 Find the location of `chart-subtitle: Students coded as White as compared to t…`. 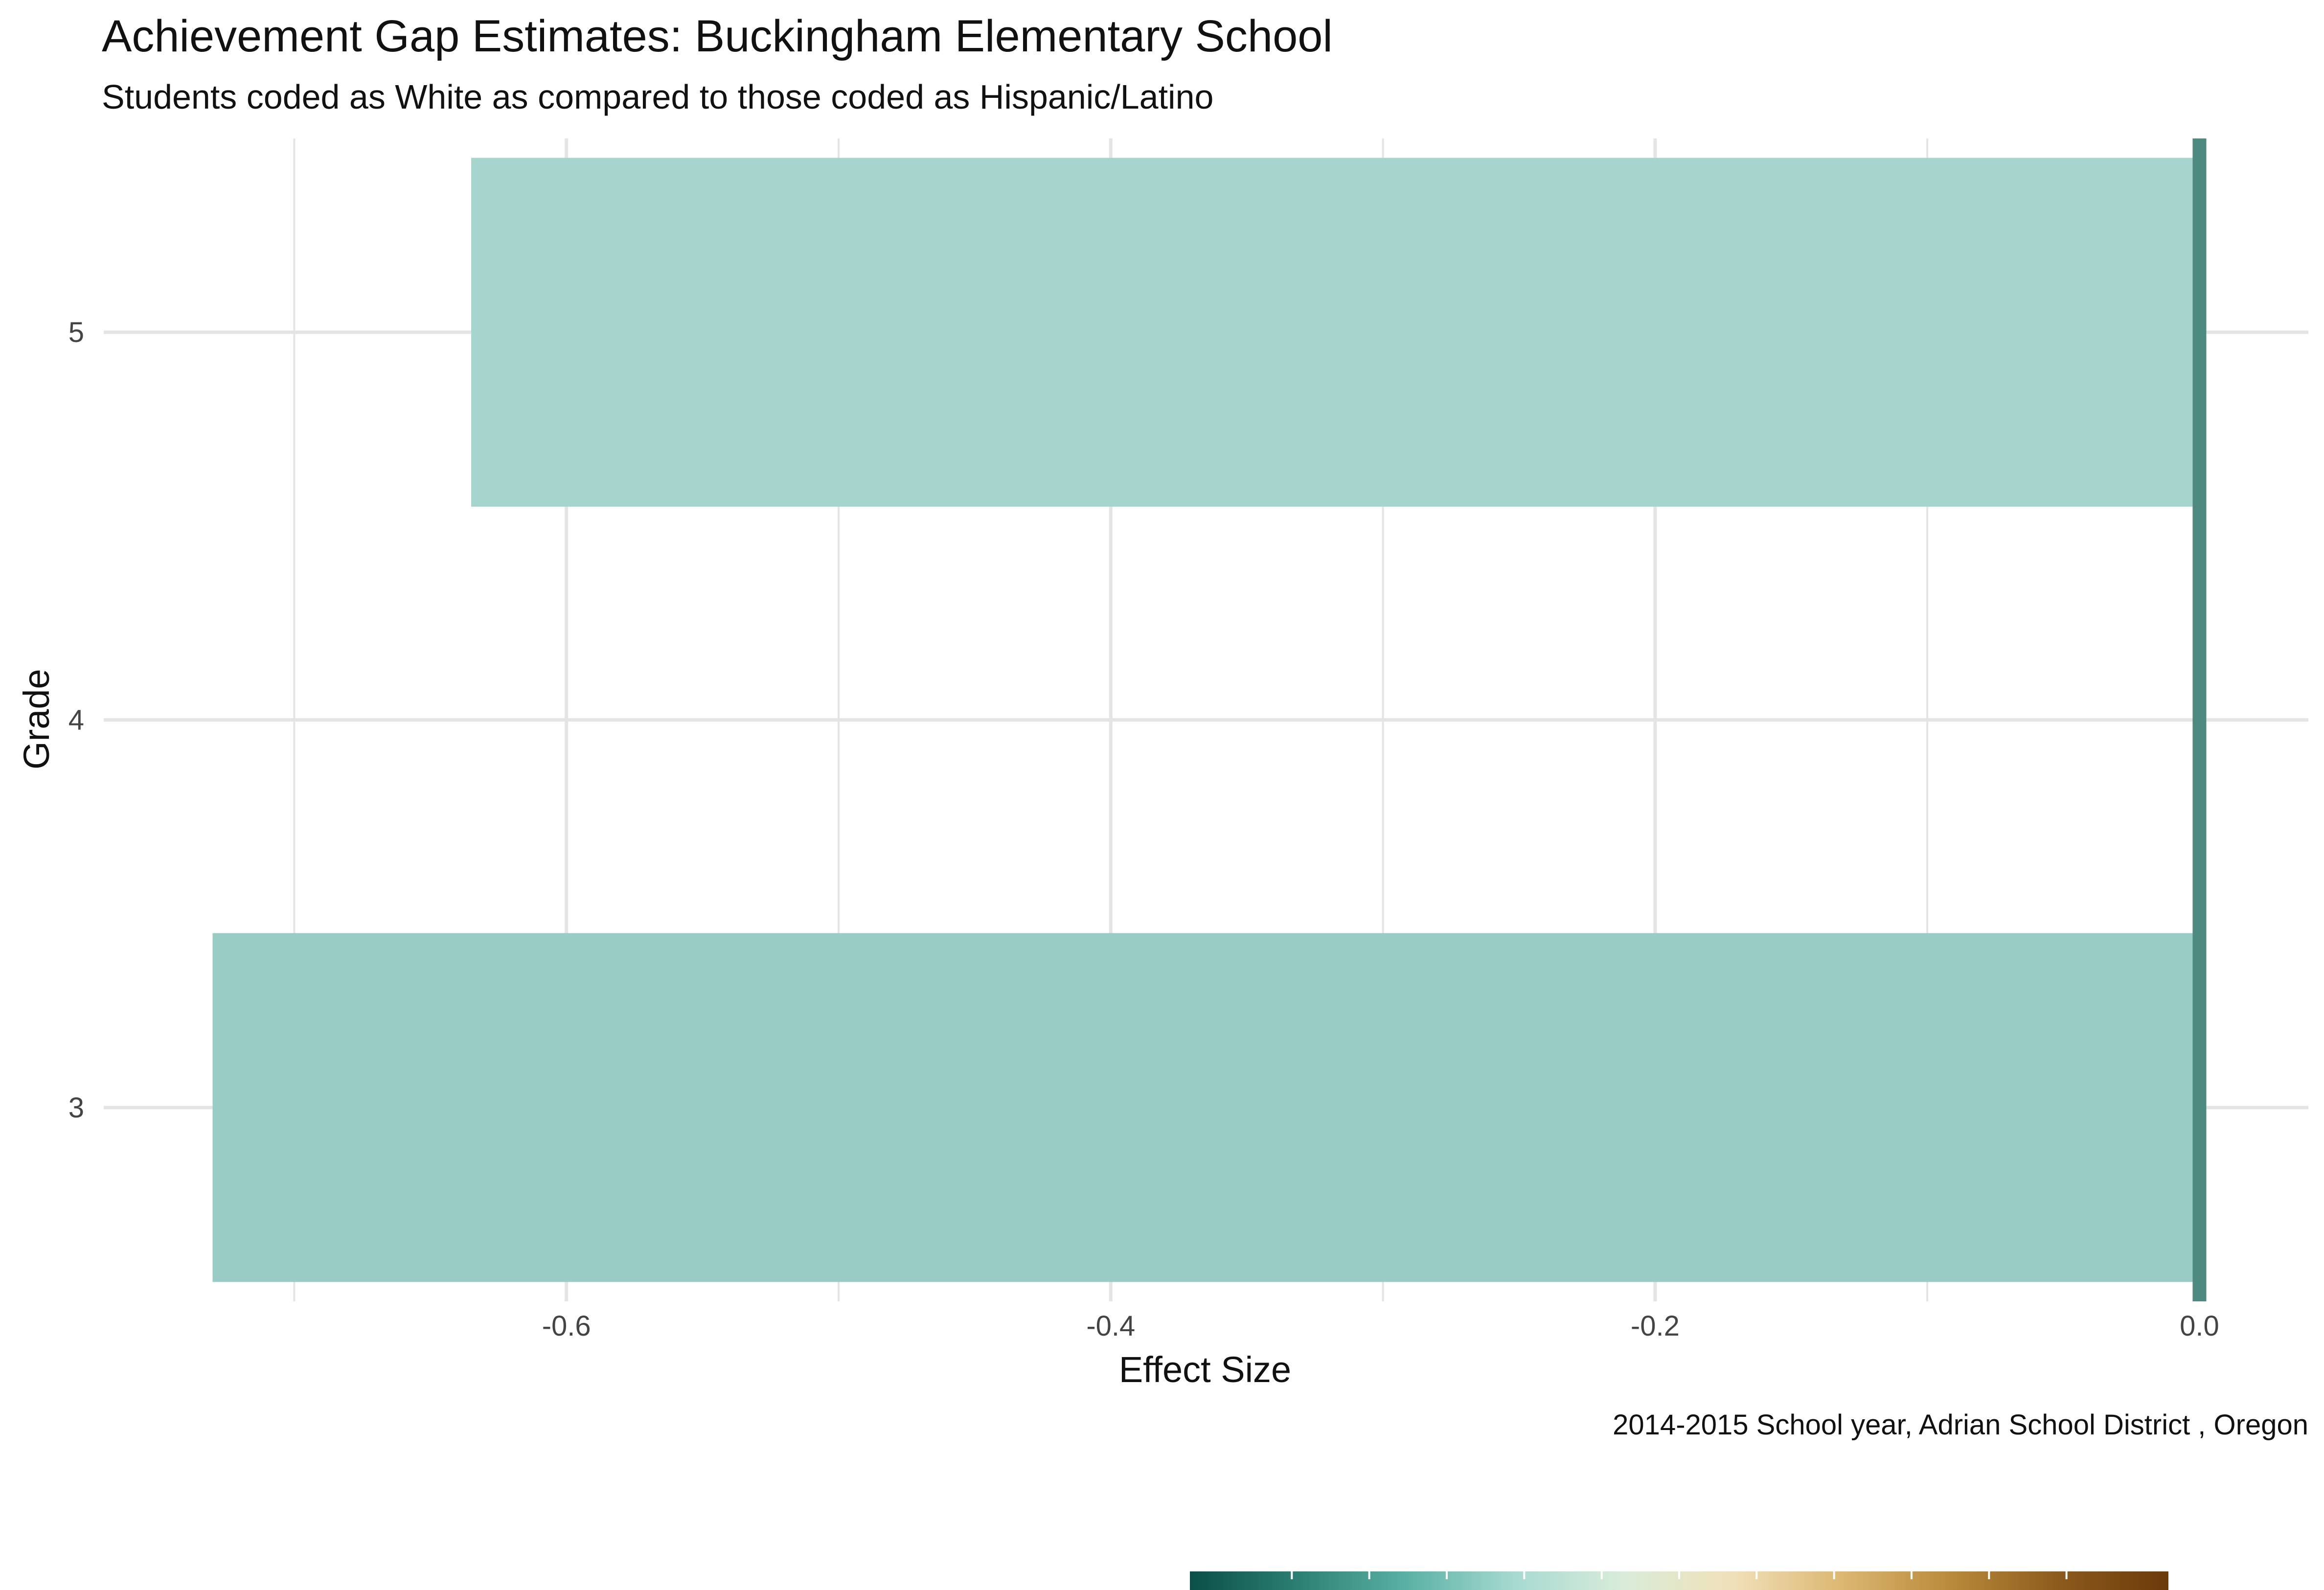

chart-subtitle: Students coded as White as compared to t… is located at coordinates (658, 97).